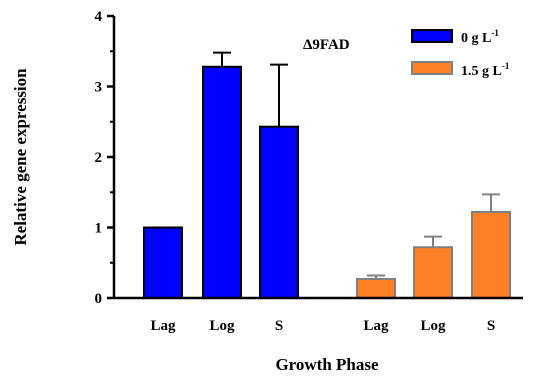 This screenshot has height=381, width=535. What do you see at coordinates (99, 299) in the screenshot?
I see `y-tick-label-0: 0` at bounding box center [99, 299].